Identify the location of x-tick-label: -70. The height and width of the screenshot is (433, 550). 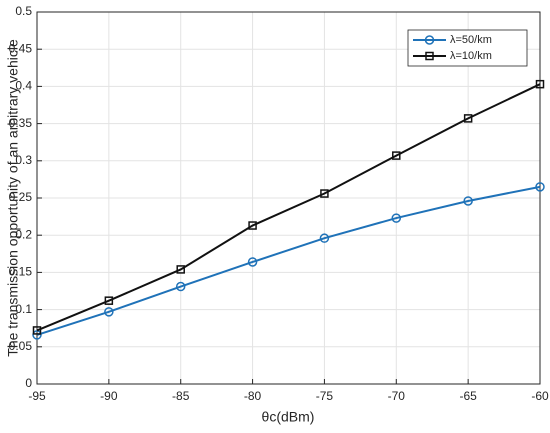
(397, 396).